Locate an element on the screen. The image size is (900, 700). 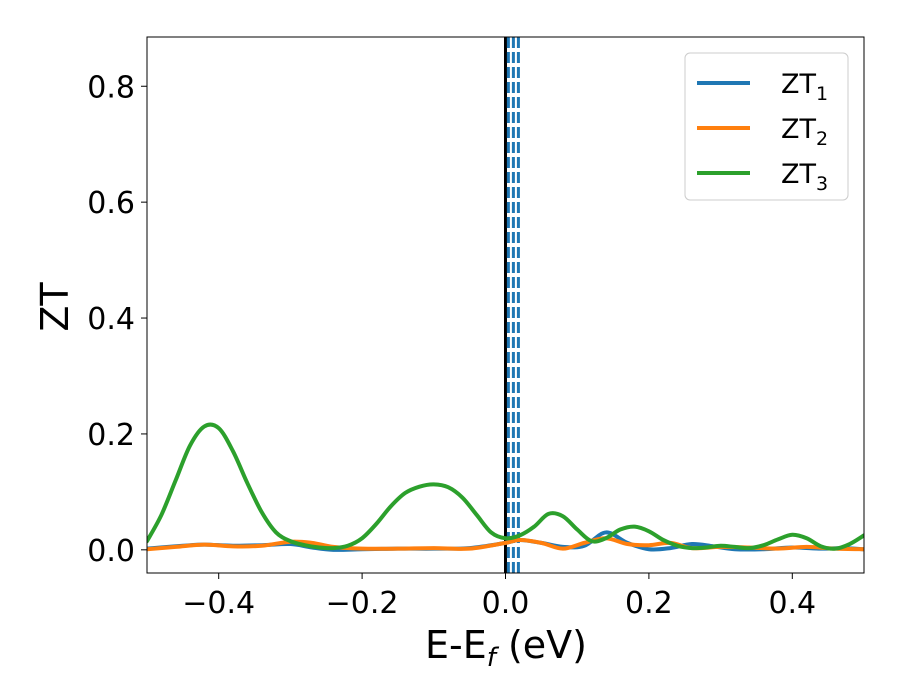
x-axis-ticks: −0.4 −0.2 0.0 0.2 0.4 is located at coordinates (499, 597).